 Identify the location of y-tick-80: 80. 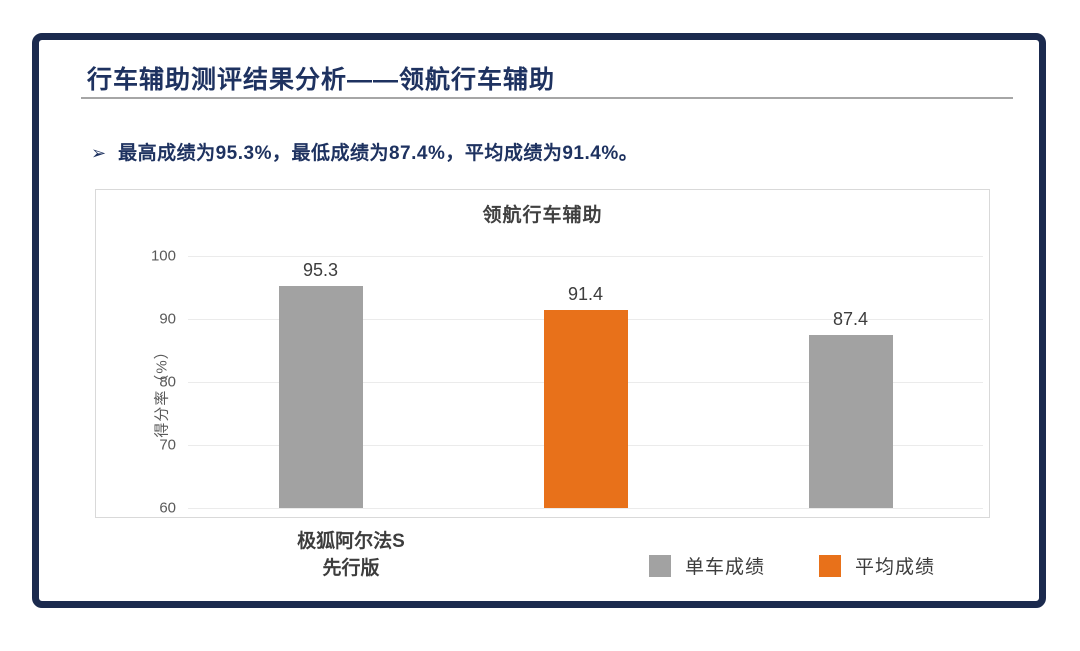
(167, 382).